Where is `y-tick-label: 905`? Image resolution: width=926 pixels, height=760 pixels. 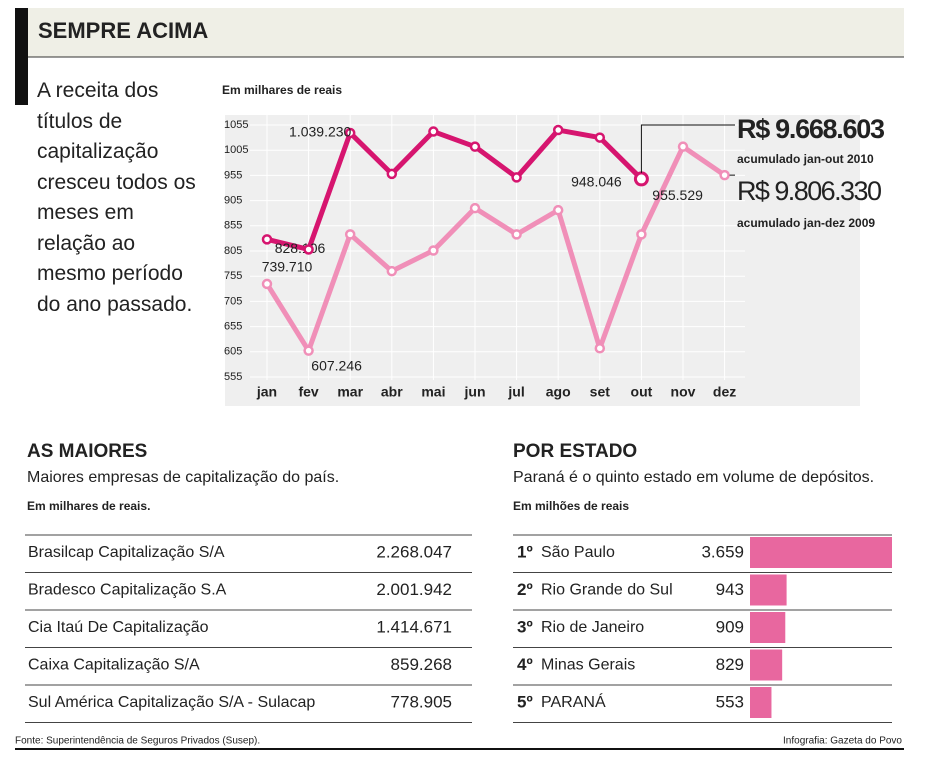 y-tick-label: 905 is located at coordinates (233, 201).